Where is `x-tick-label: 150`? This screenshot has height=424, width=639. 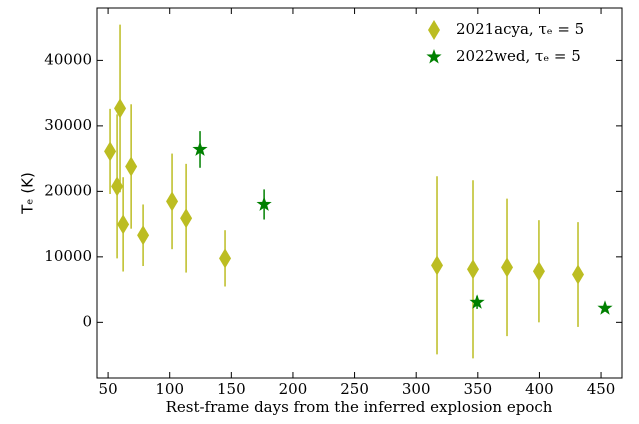 x-tick-label: 150 is located at coordinates (231, 389).